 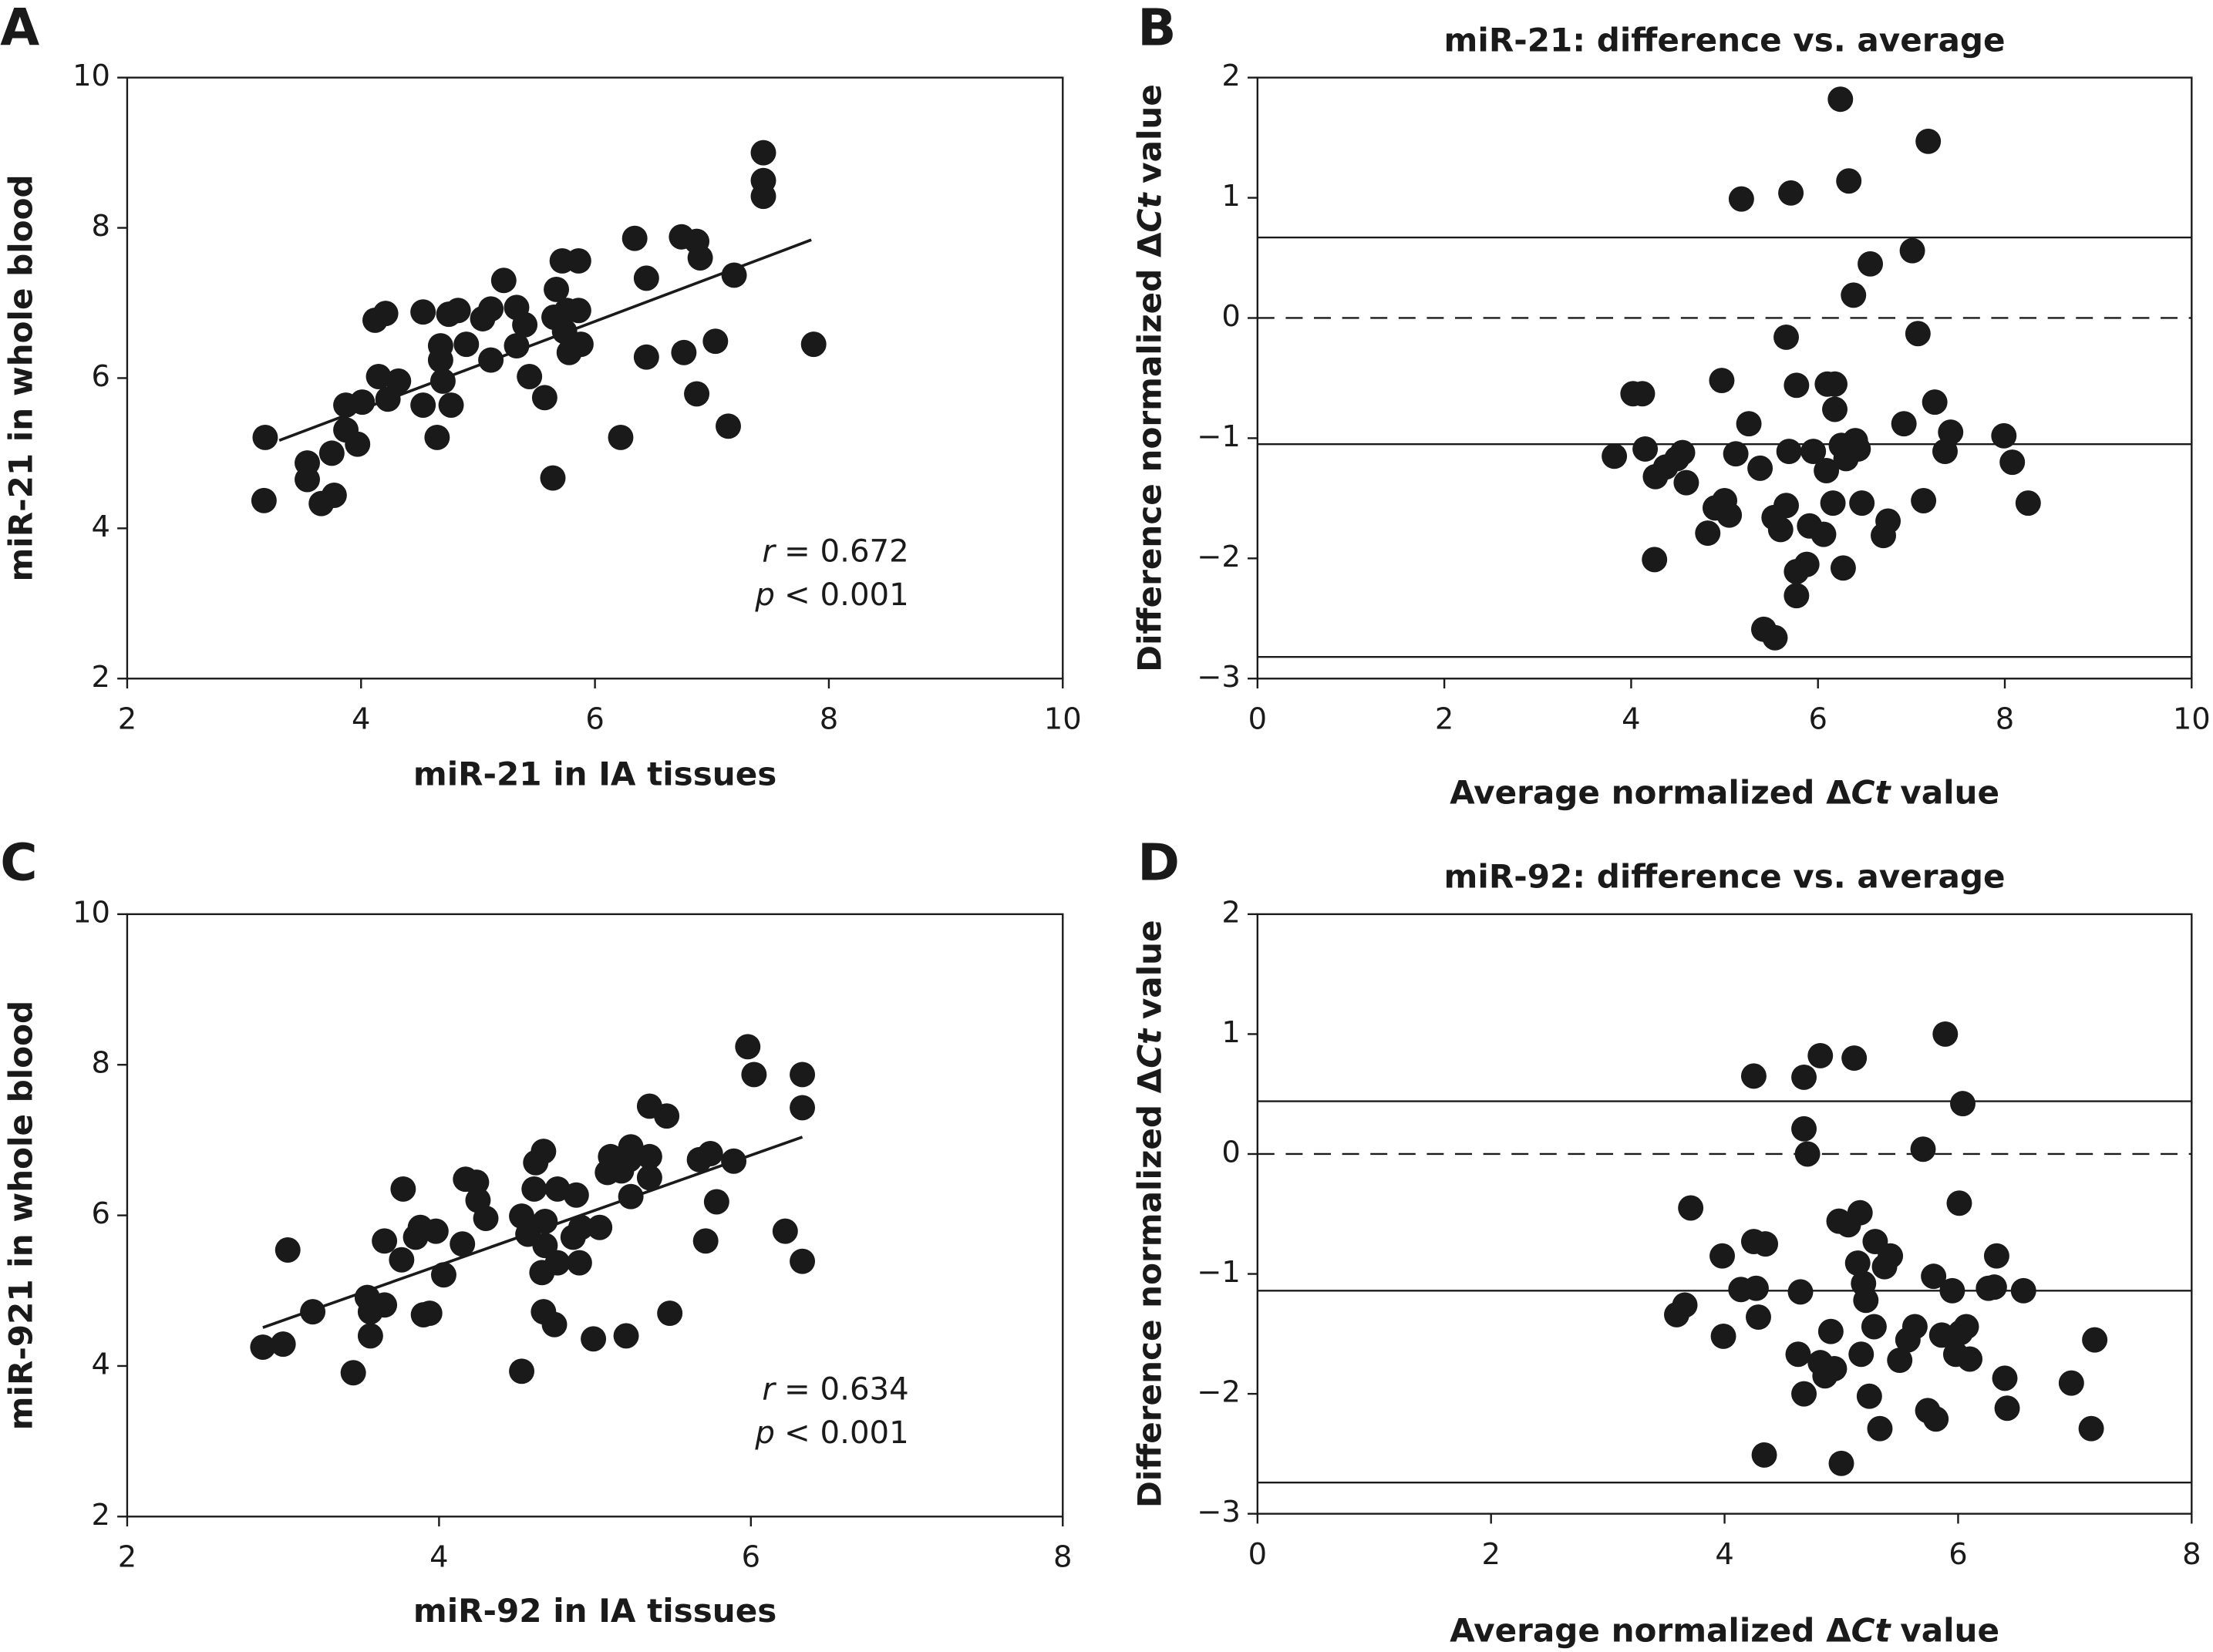 What do you see at coordinates (1230, 316) in the screenshot?
I see `y-tick-label: 0` at bounding box center [1230, 316].